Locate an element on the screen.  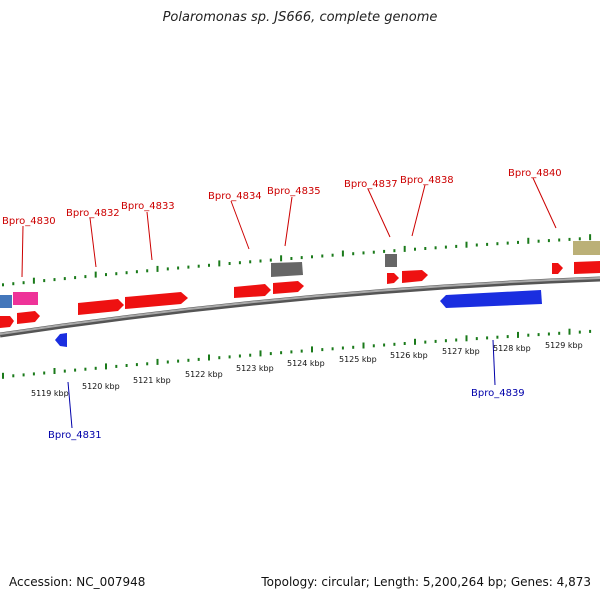
kbp-tick-label: 5122 kbp is located at coordinates (204, 374).